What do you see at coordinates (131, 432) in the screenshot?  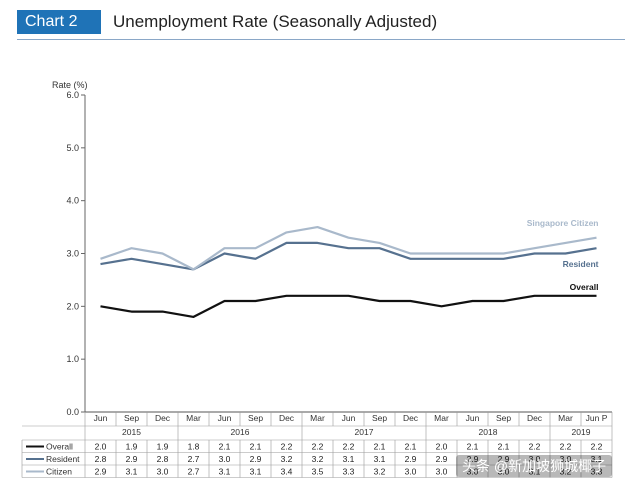 I see `year-label: 2015` at bounding box center [131, 432].